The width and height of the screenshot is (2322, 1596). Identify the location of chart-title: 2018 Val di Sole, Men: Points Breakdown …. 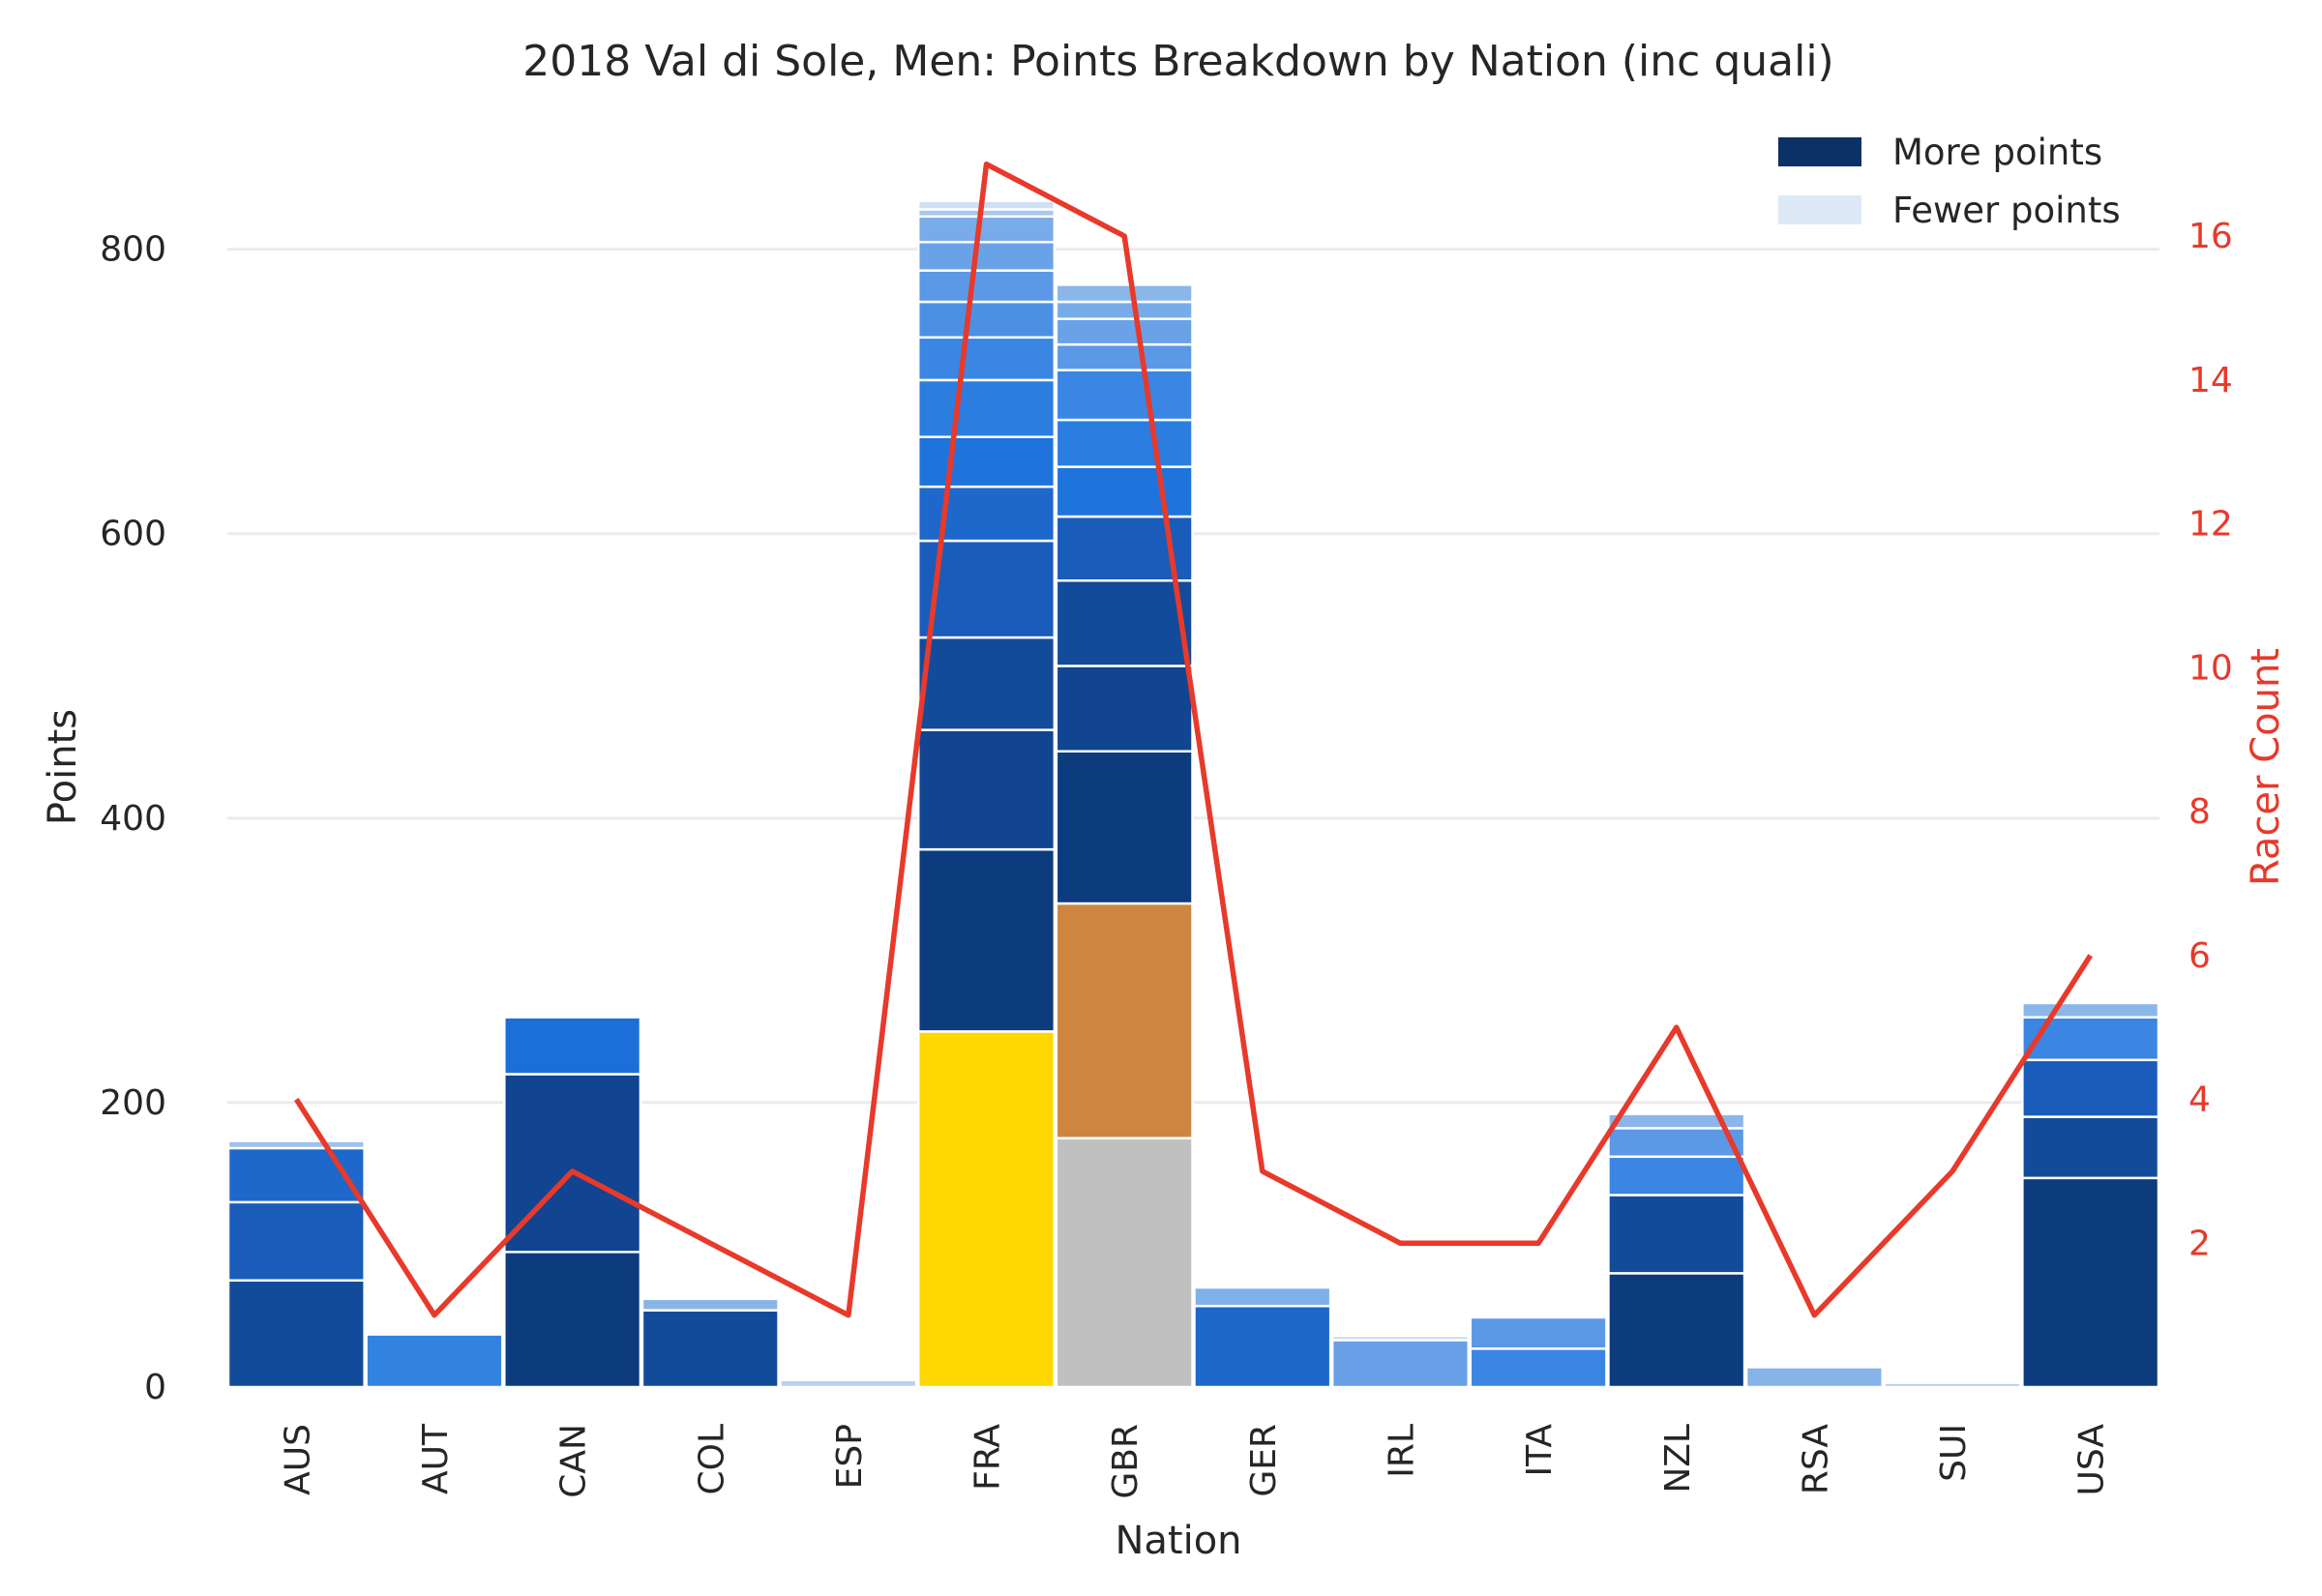
(1177, 61).